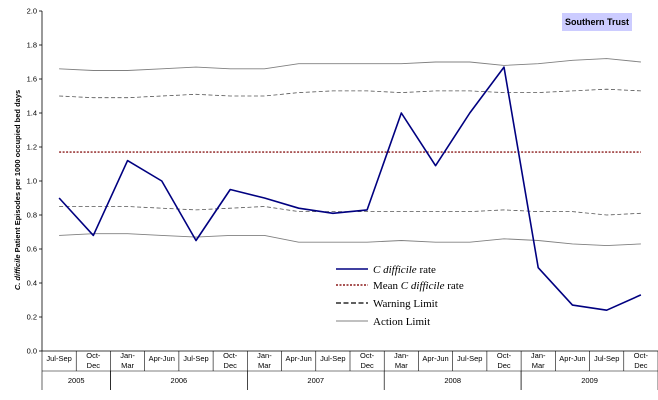 The height and width of the screenshot is (400, 658). What do you see at coordinates (315, 380) in the screenshot?
I see `year-label: 2007` at bounding box center [315, 380].